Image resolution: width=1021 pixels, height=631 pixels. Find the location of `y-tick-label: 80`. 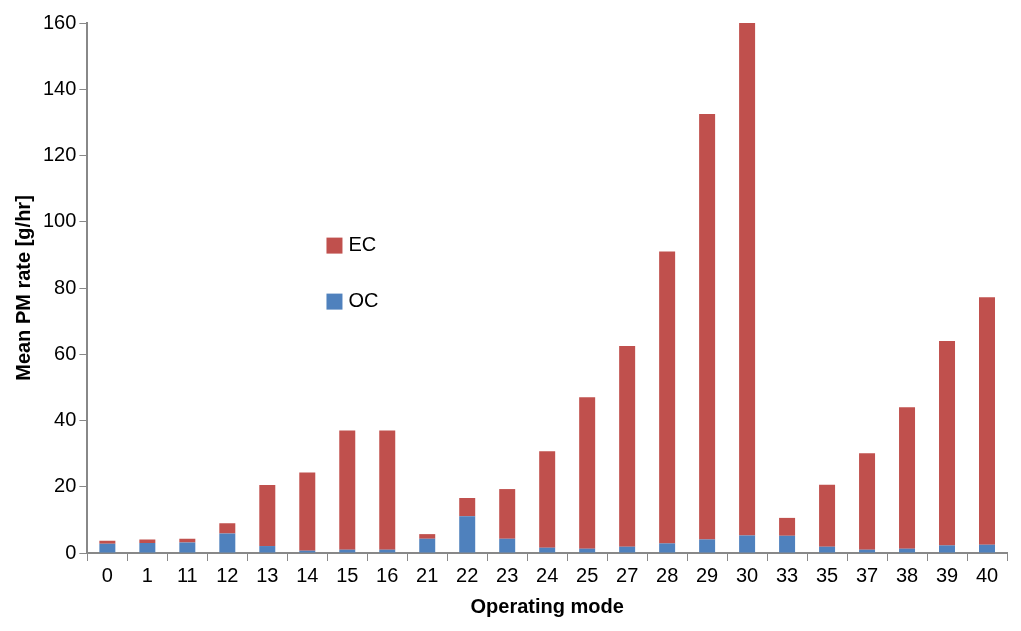

y-tick-label: 80 is located at coordinates (65, 286).